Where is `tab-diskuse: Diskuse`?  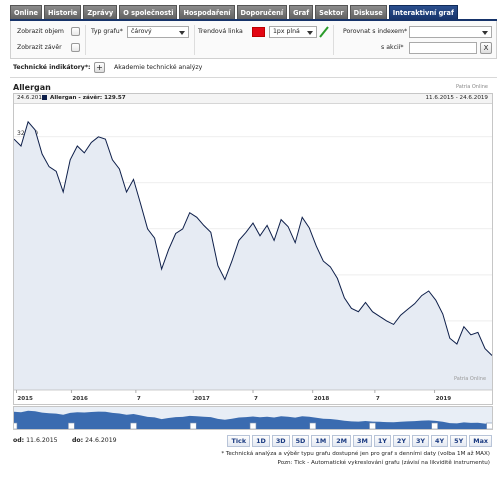 tab-diskuse: Diskuse is located at coordinates (368, 12).